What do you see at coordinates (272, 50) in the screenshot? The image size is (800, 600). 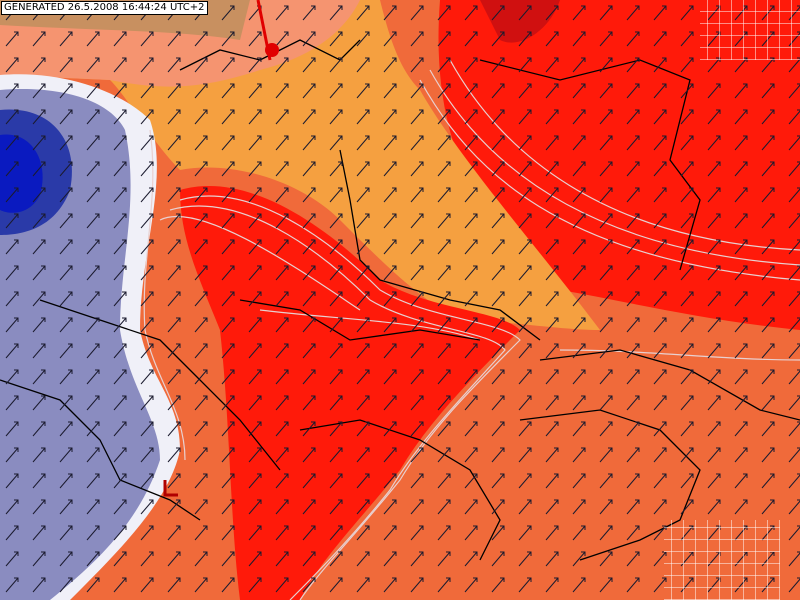 I see `marker` at bounding box center [272, 50].